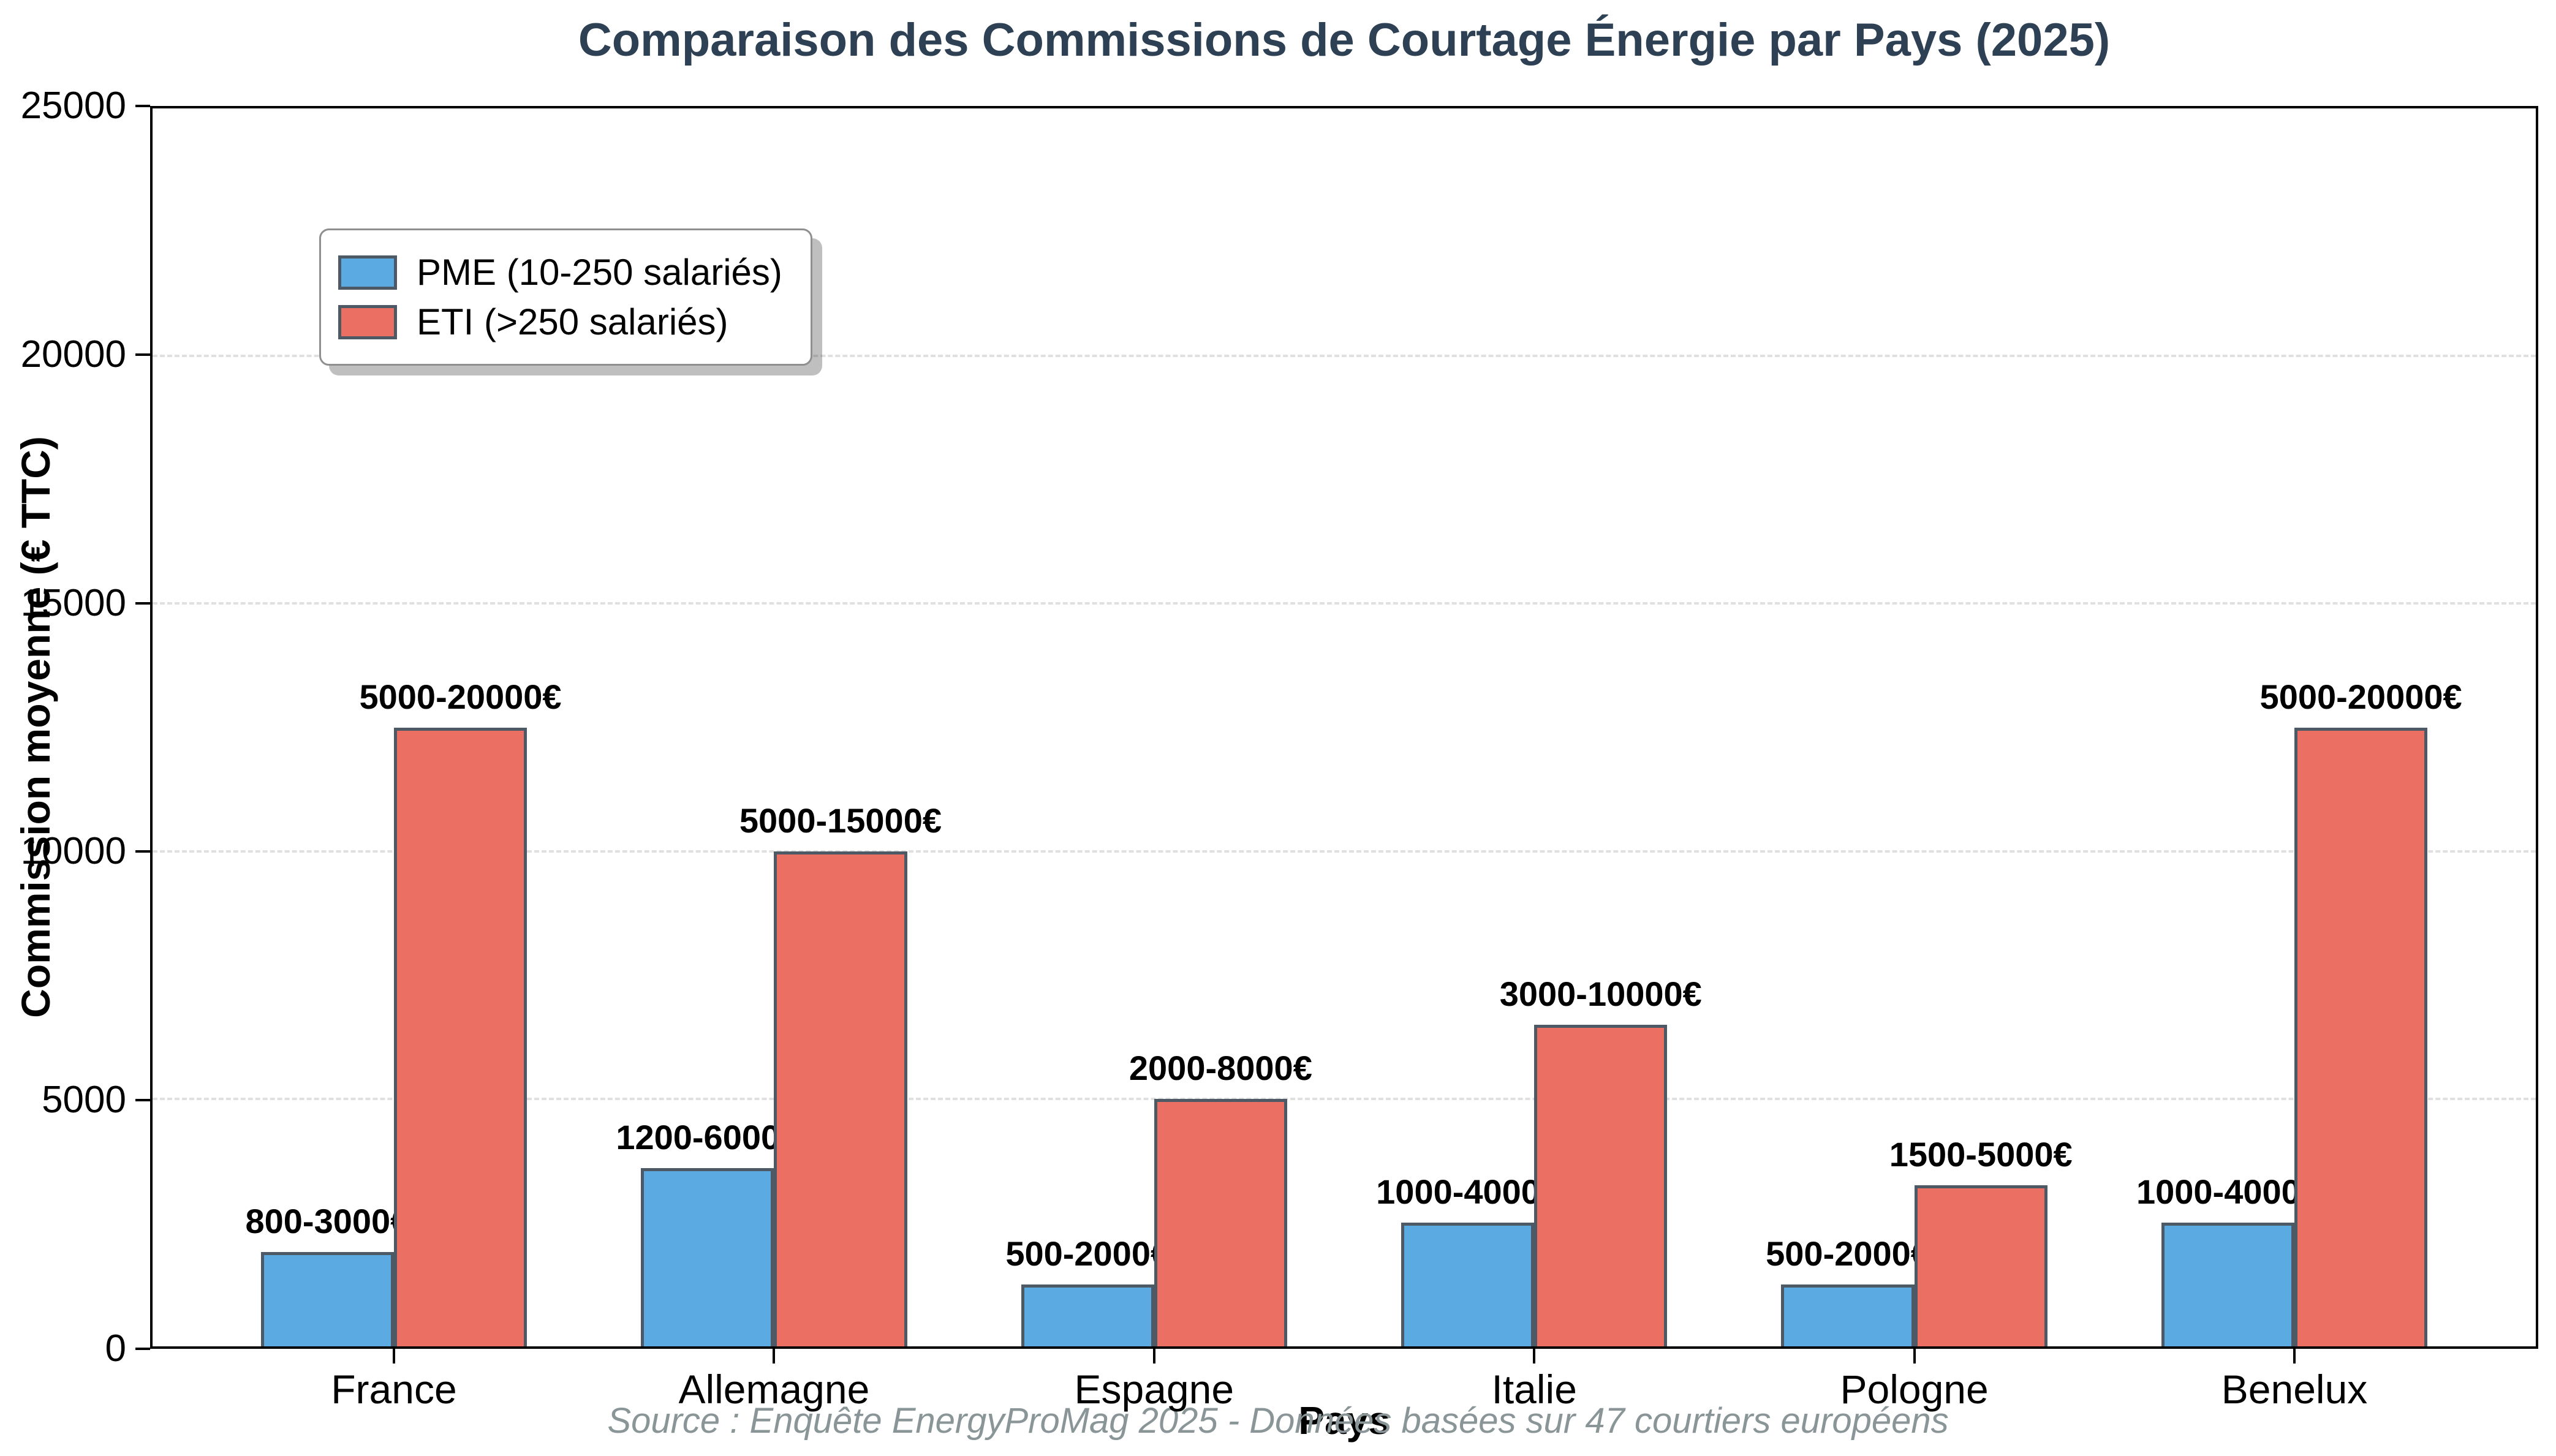 The height and width of the screenshot is (1456, 2556). What do you see at coordinates (2295, 1389) in the screenshot?
I see `x-tick-label: Benelux` at bounding box center [2295, 1389].